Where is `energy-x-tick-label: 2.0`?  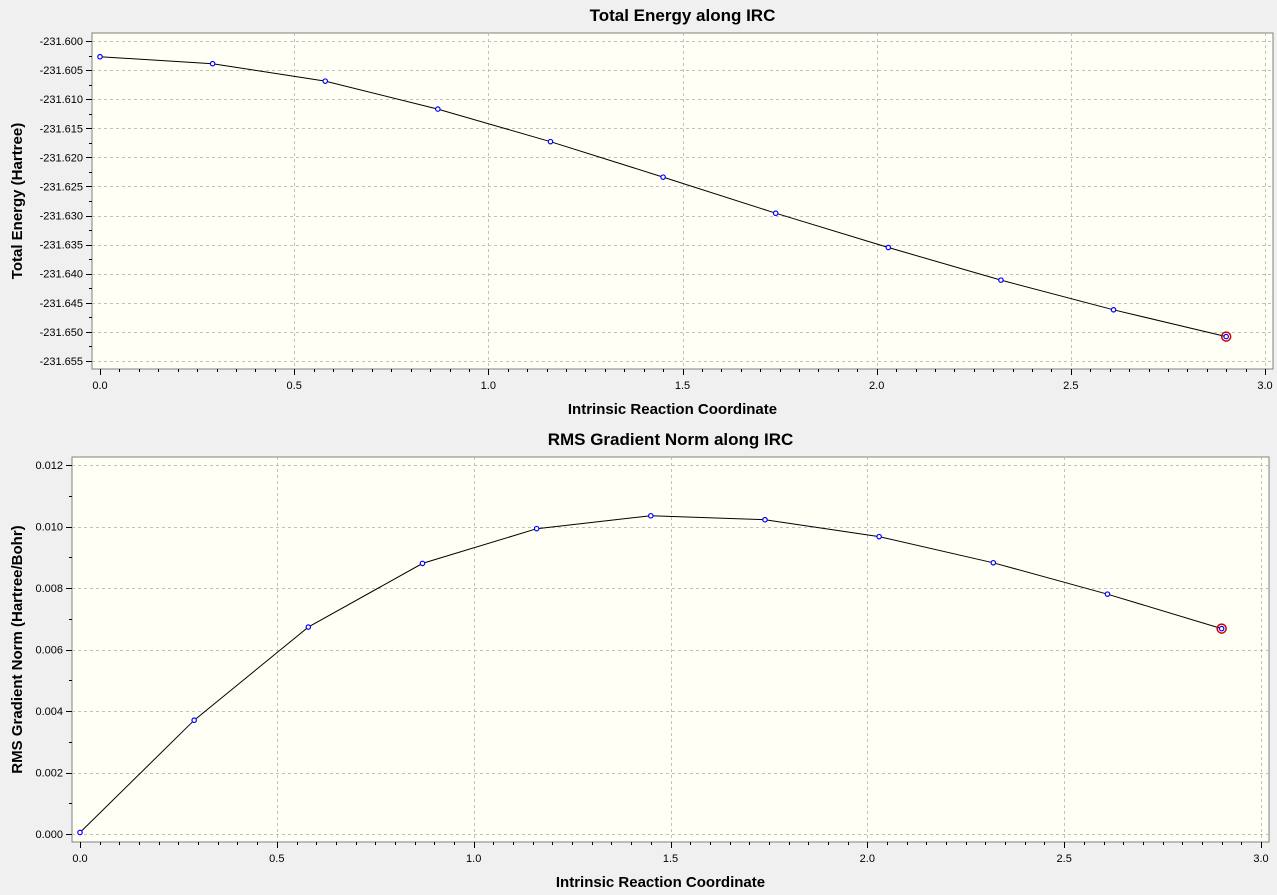
energy-x-tick-label: 2.0 is located at coordinates (876, 386).